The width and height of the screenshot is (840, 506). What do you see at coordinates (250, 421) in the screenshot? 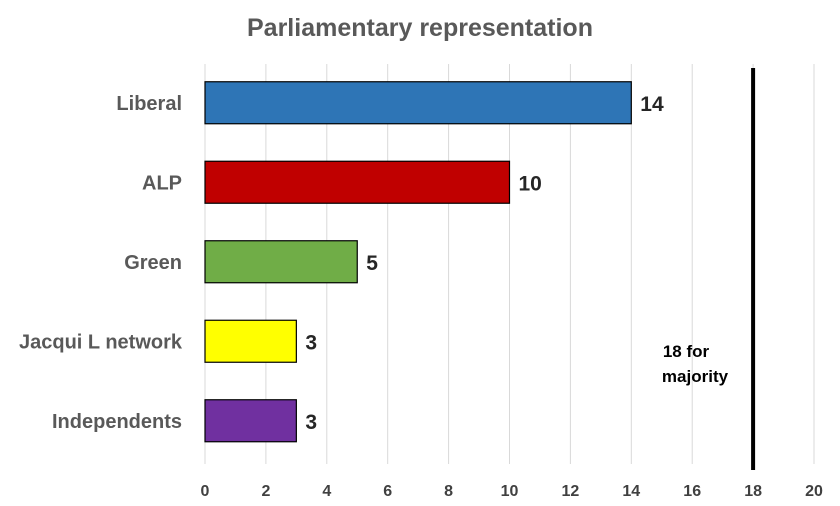
I see `bar-independents` at bounding box center [250, 421].